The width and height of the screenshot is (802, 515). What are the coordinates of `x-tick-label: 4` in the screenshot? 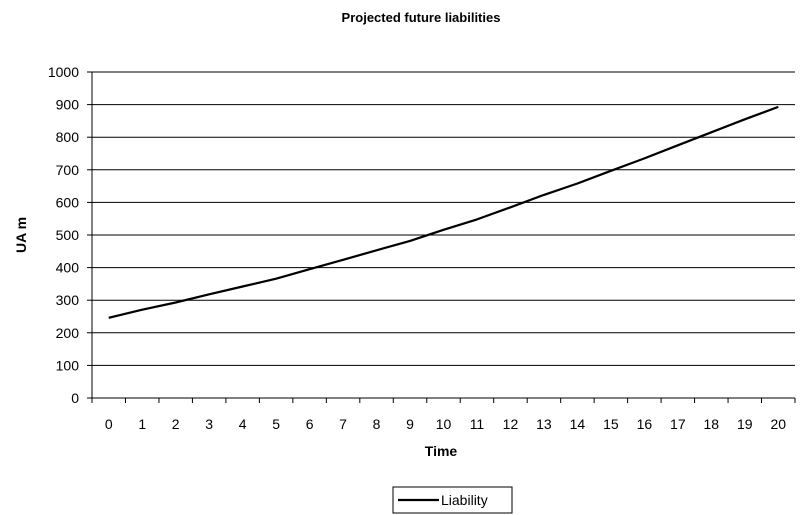 It's located at (243, 424).